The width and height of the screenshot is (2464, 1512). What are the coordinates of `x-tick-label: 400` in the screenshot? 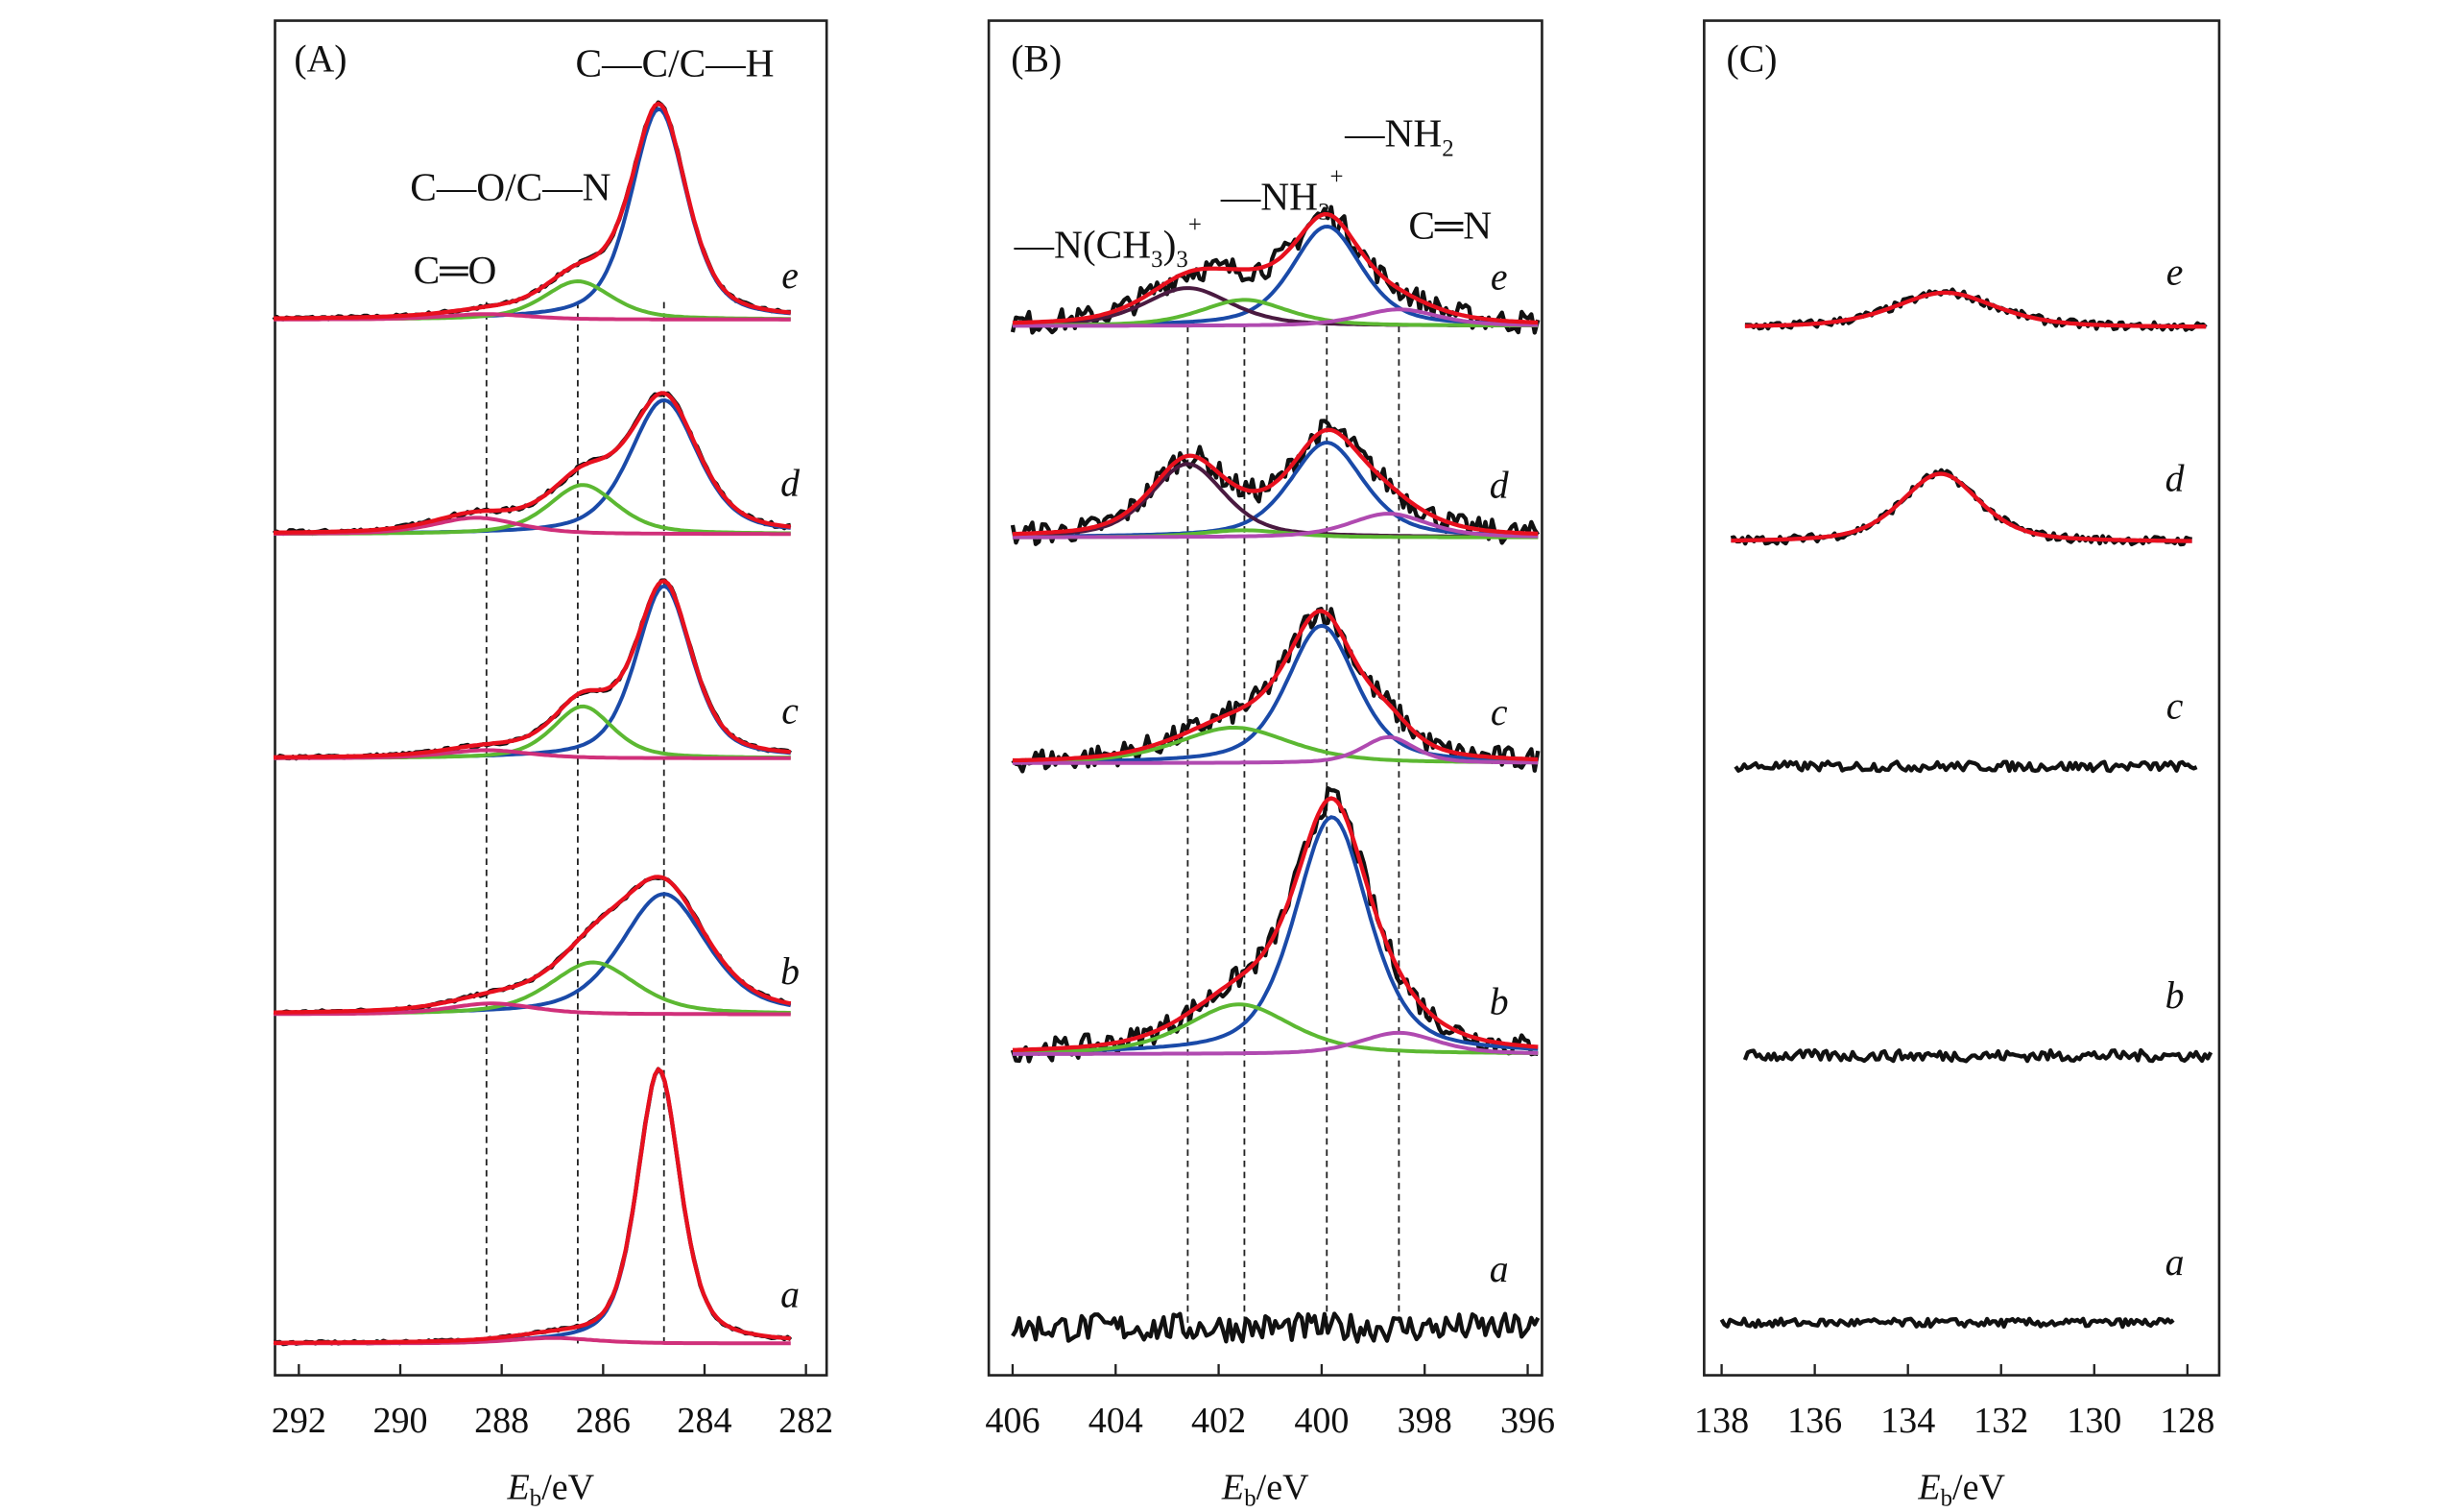 It's located at (1321, 1421).